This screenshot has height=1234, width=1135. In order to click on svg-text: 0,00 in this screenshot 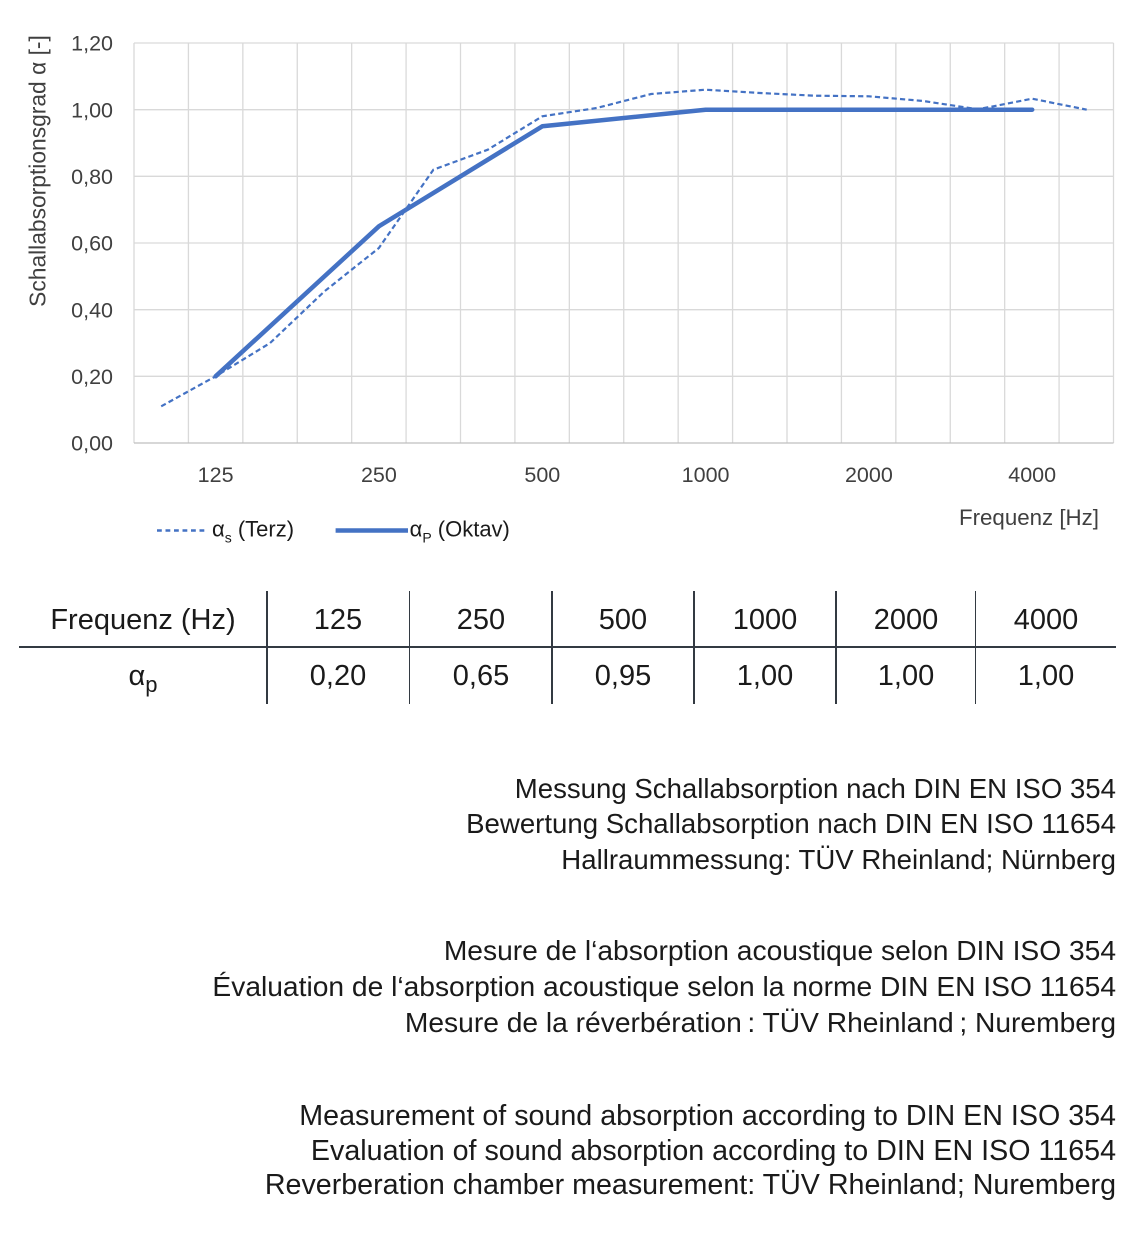, I will do `click(92, 444)`.